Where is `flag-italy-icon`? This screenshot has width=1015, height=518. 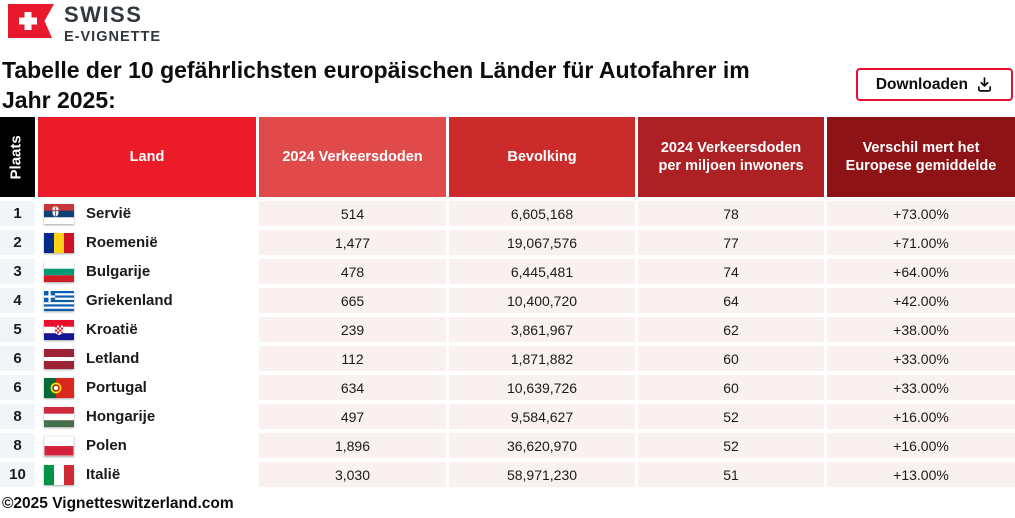
flag-italy-icon is located at coordinates (59, 474).